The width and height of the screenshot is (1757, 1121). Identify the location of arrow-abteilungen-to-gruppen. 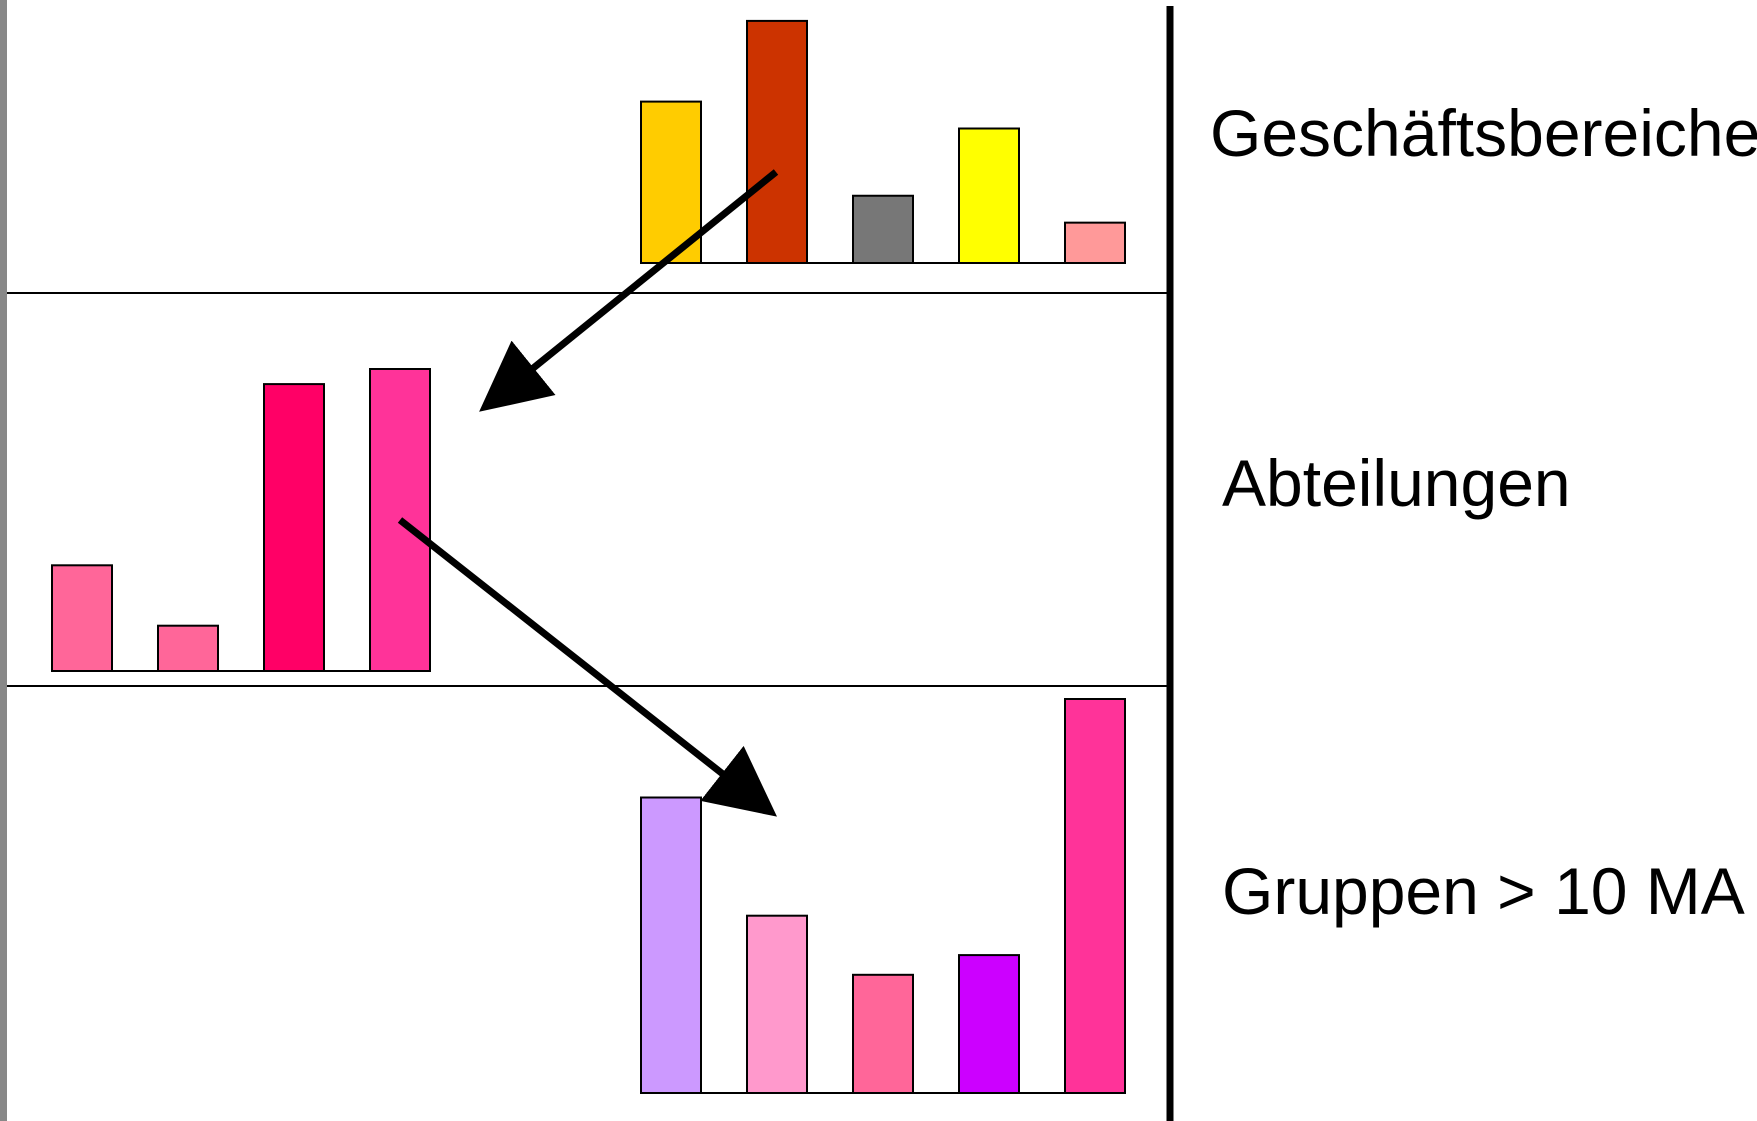
(587, 667).